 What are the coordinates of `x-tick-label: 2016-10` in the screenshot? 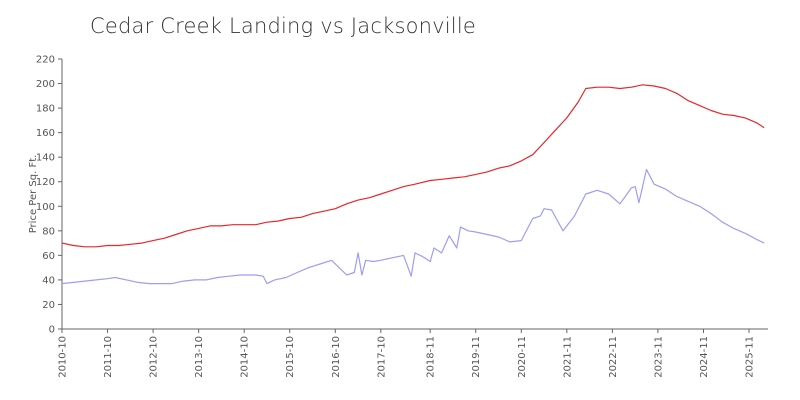 It's located at (336, 357).